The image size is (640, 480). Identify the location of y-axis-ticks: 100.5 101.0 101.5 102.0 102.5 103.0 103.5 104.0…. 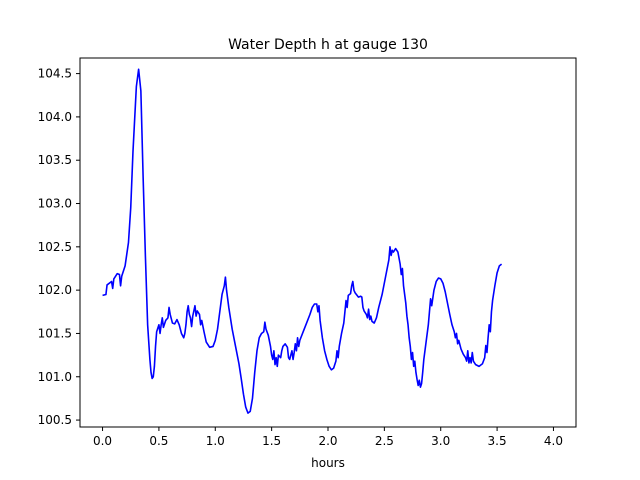
(59, 247).